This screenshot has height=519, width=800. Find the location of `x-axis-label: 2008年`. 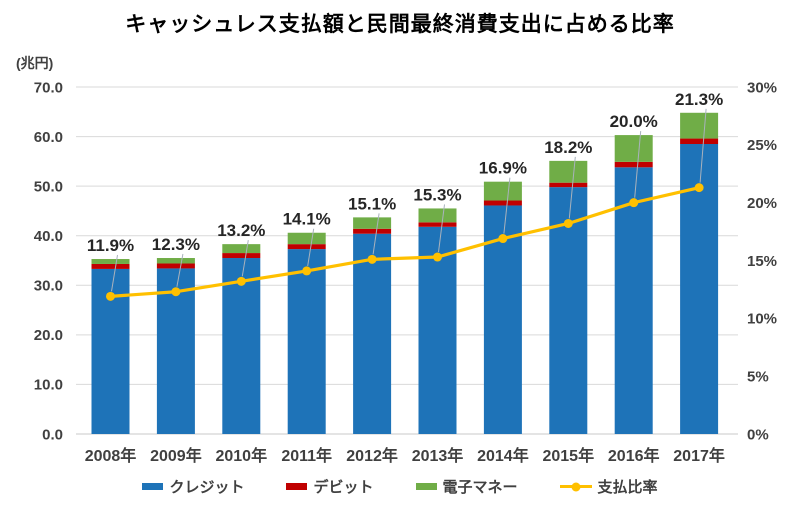

x-axis-label: 2008年 is located at coordinates (111, 455).